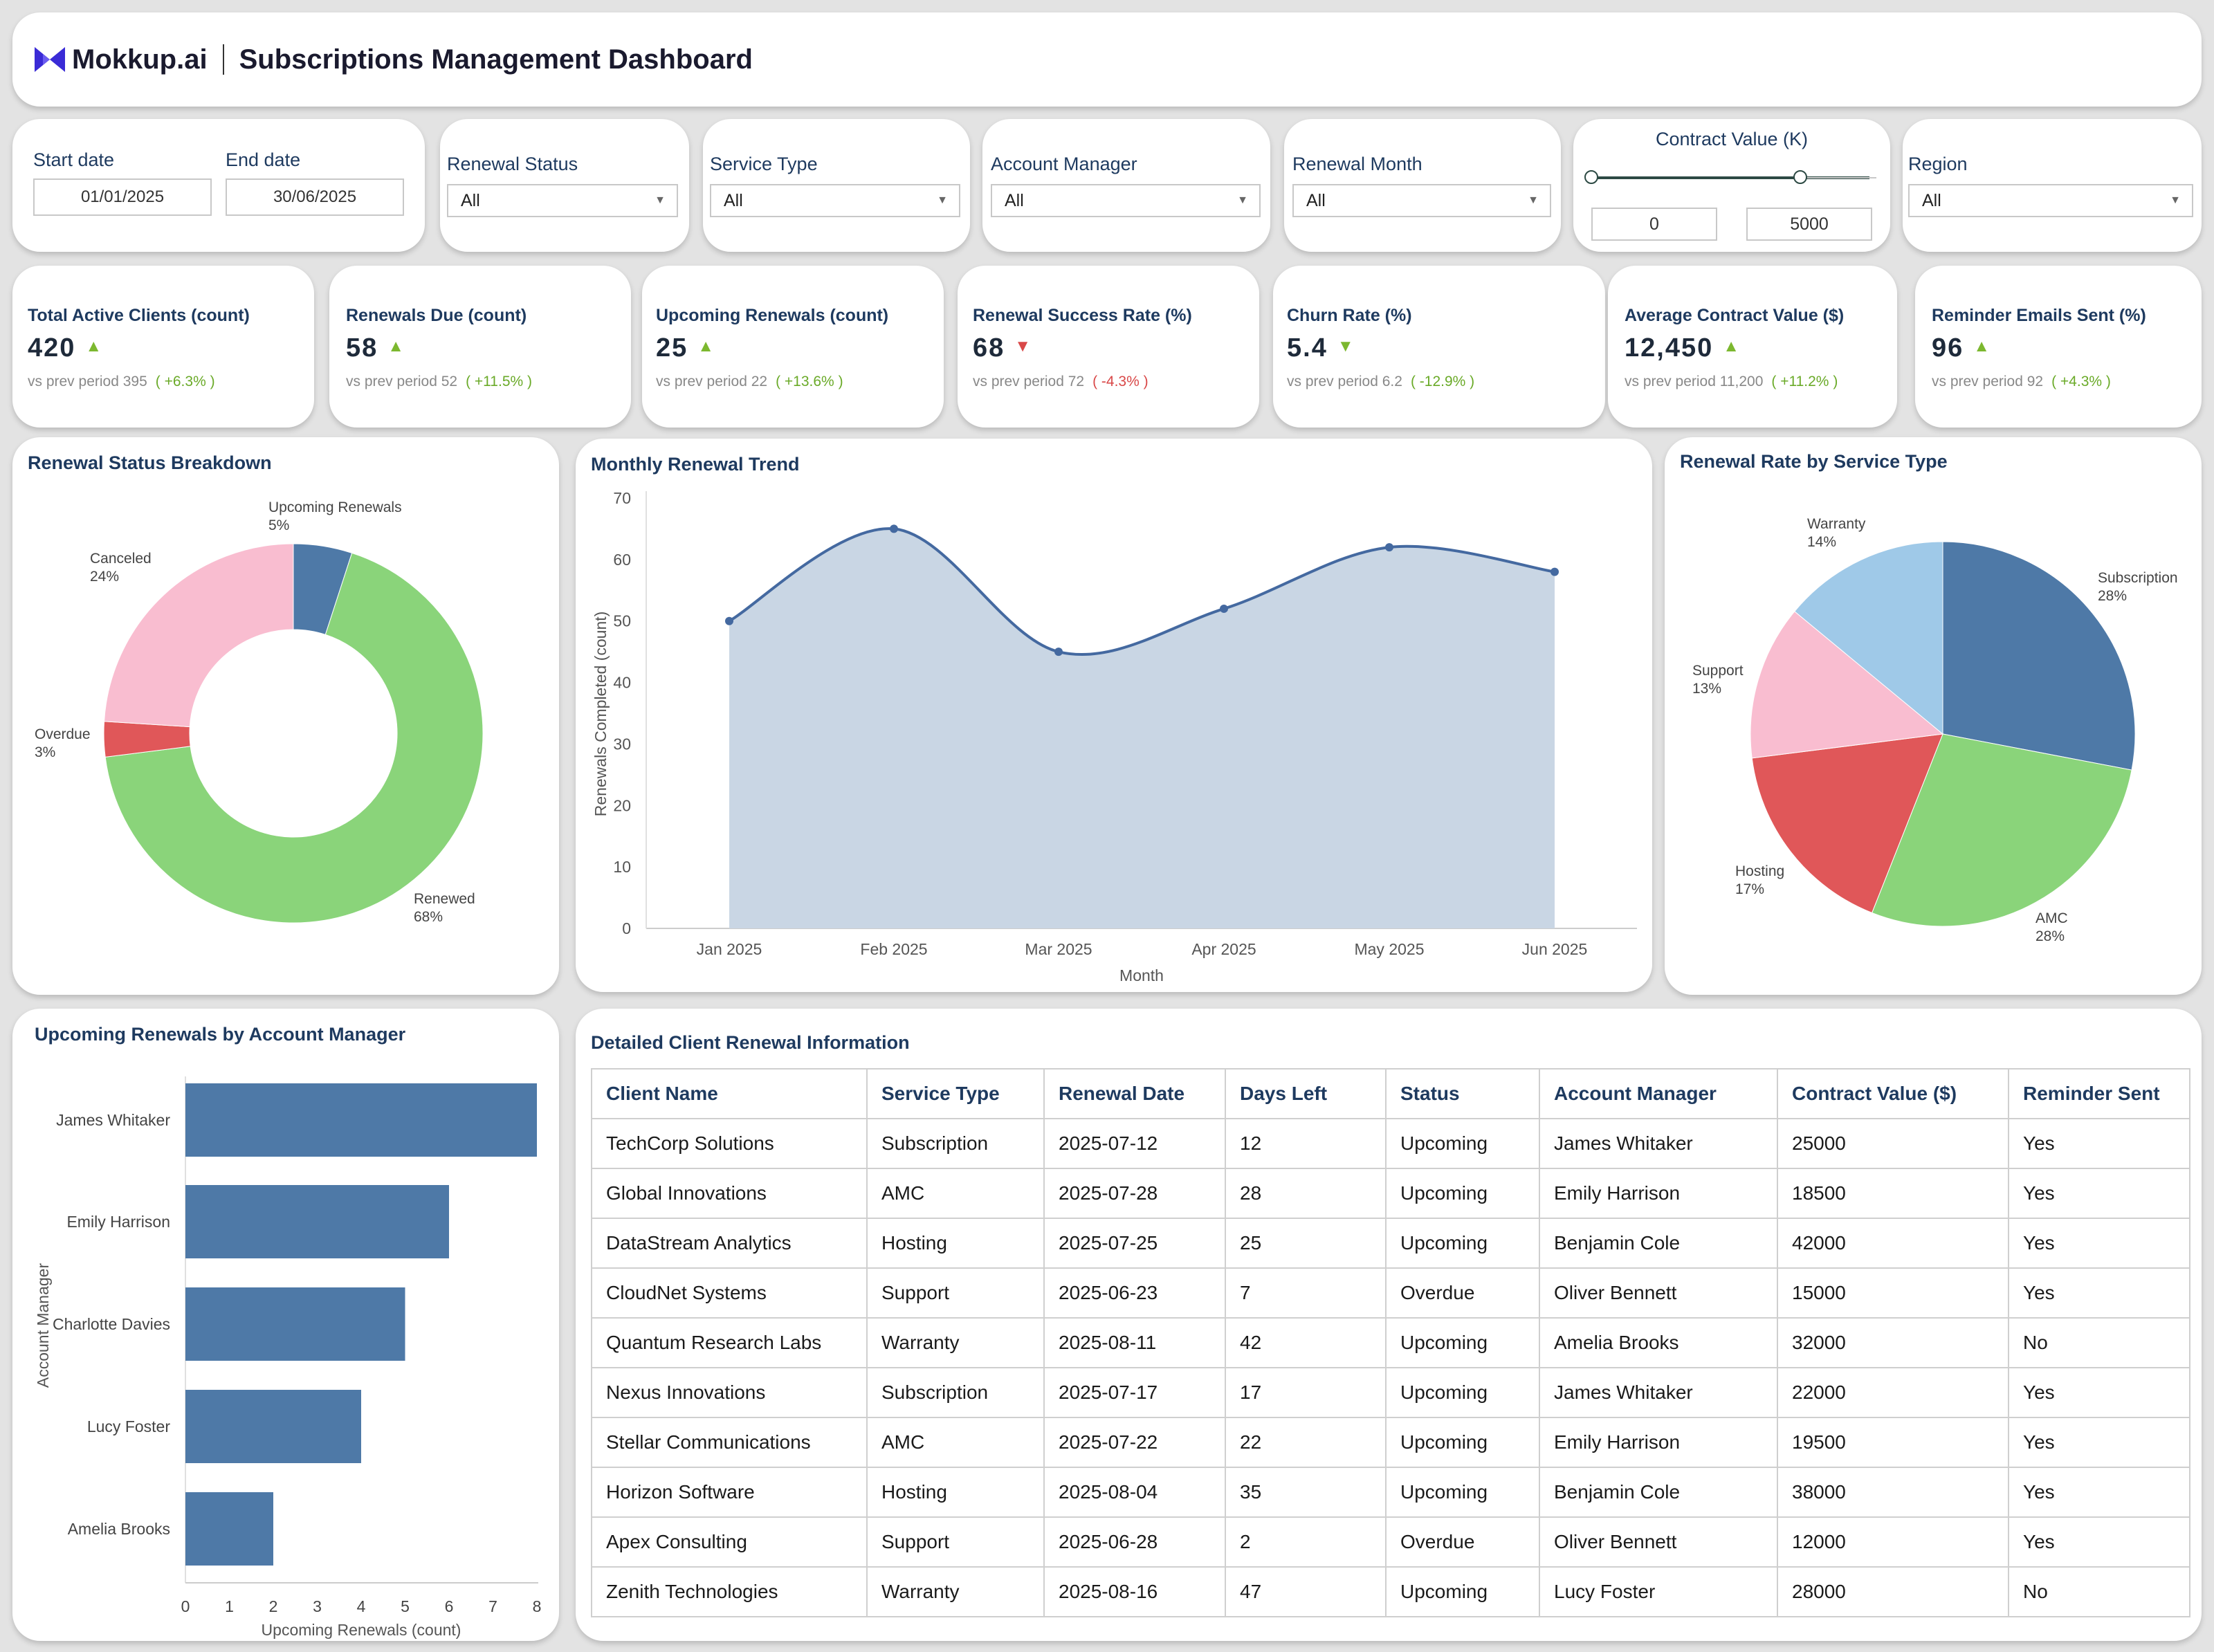 Image resolution: width=2214 pixels, height=1652 pixels. What do you see at coordinates (1134, 1442) in the screenshot?
I see `table-cell: 2025-07-22` at bounding box center [1134, 1442].